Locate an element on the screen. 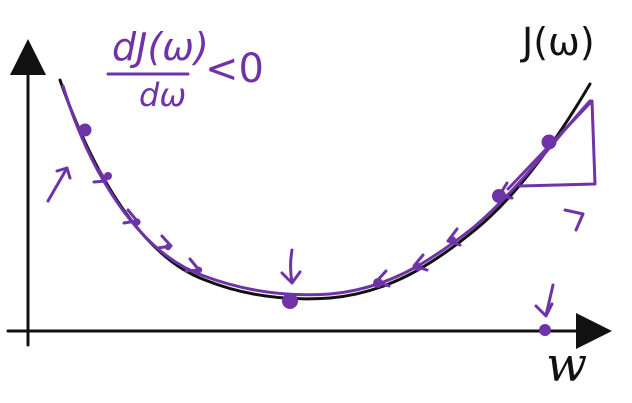  left-side-hook-arrow is located at coordinates (59, 184).